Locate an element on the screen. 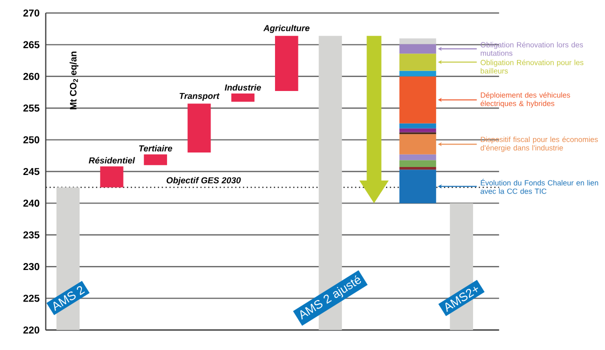 This screenshot has height=350, width=605. x-tick-label: Agriculture is located at coordinates (286, 28).